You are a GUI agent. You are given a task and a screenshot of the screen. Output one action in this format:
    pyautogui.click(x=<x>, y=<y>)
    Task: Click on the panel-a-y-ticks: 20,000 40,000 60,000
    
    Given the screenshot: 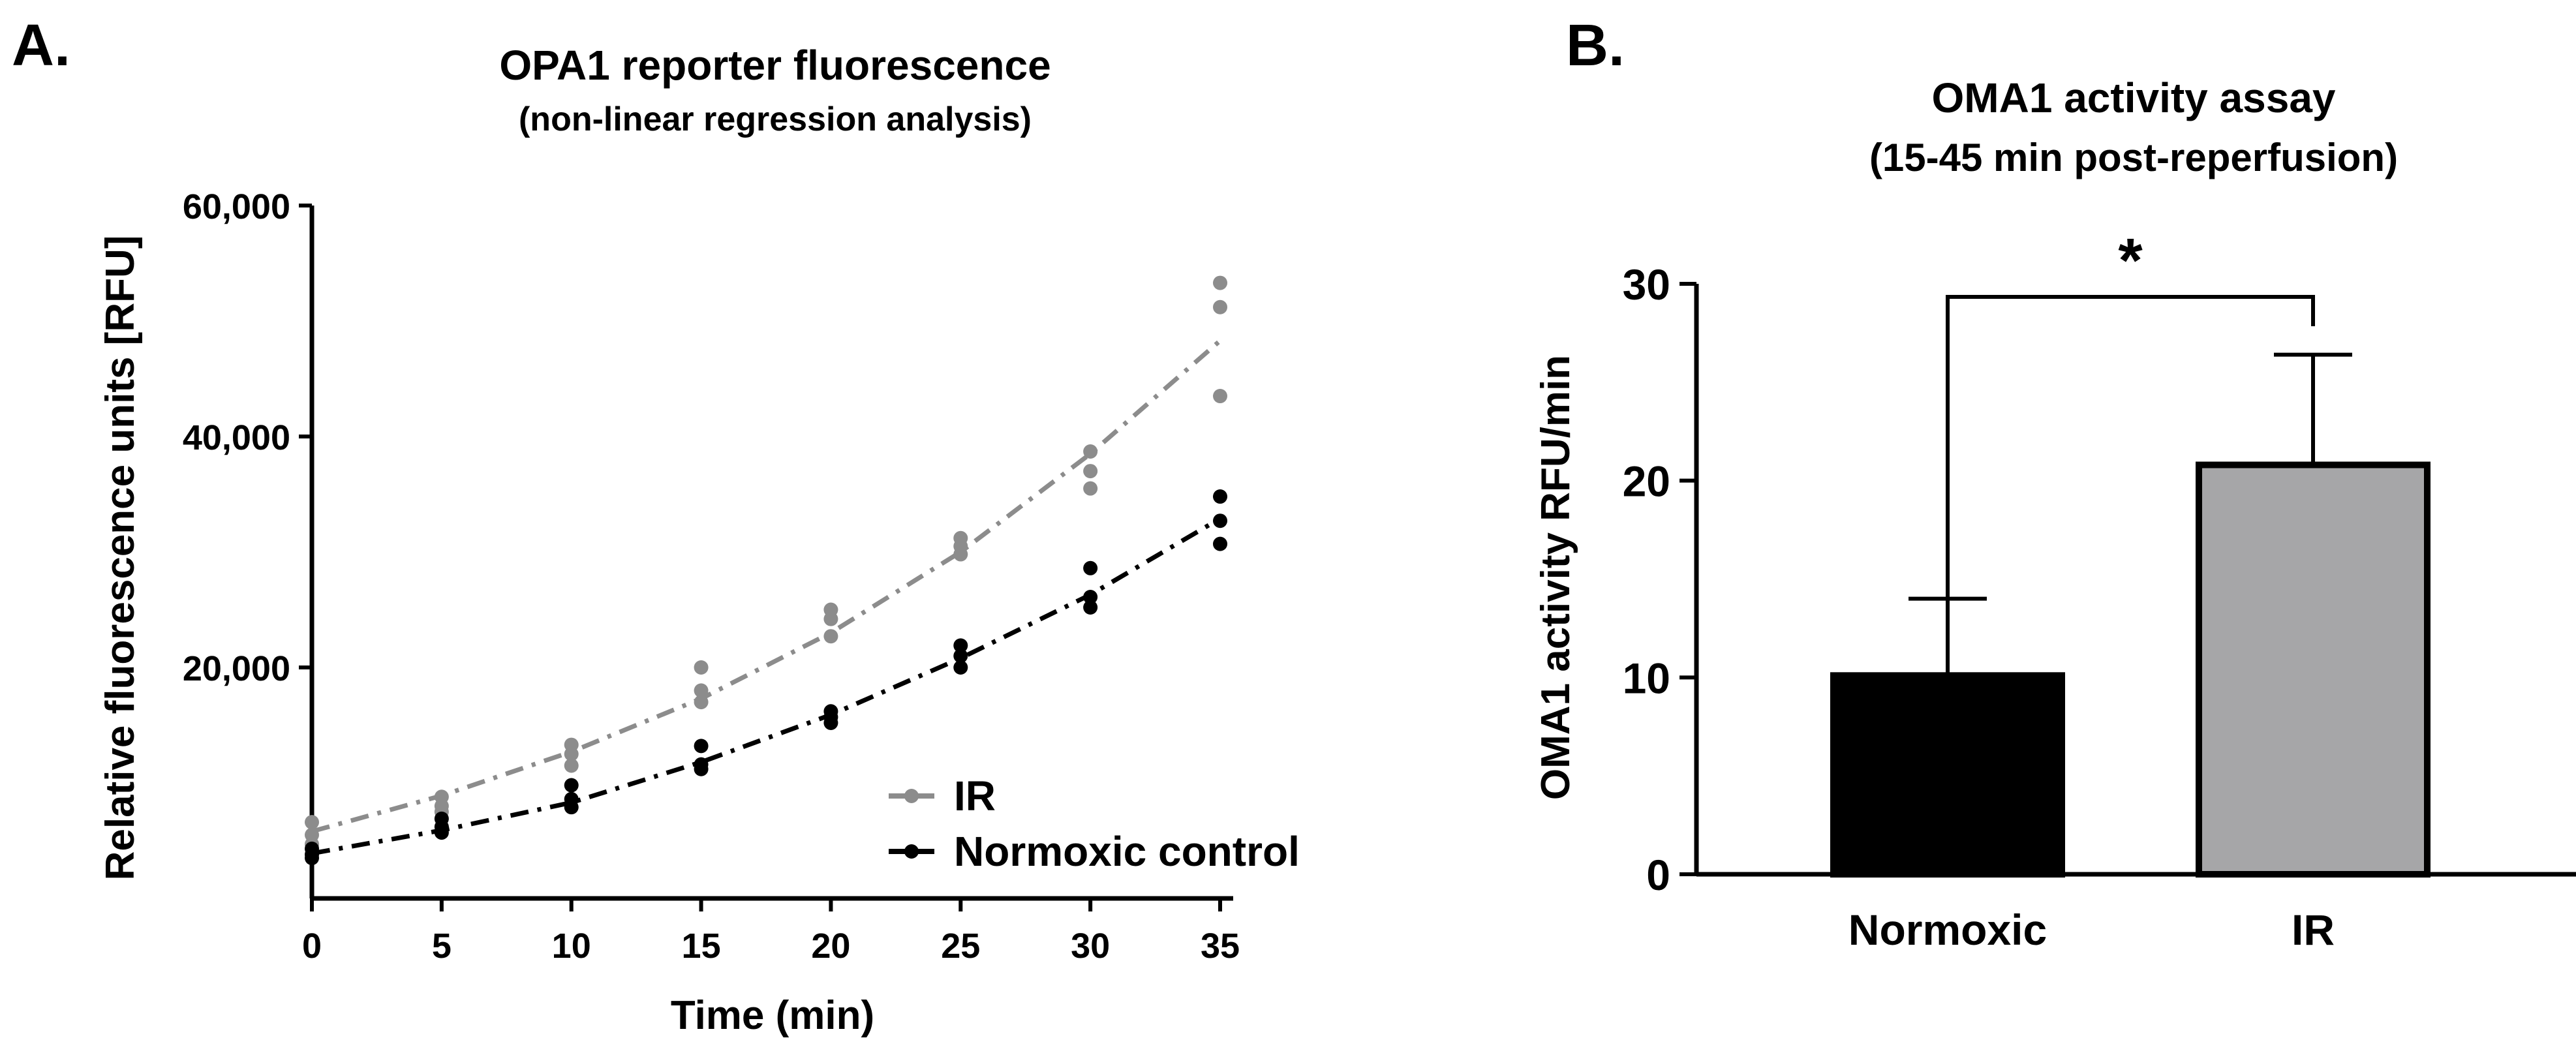 What is the action you would take?
    pyautogui.click(x=247, y=437)
    